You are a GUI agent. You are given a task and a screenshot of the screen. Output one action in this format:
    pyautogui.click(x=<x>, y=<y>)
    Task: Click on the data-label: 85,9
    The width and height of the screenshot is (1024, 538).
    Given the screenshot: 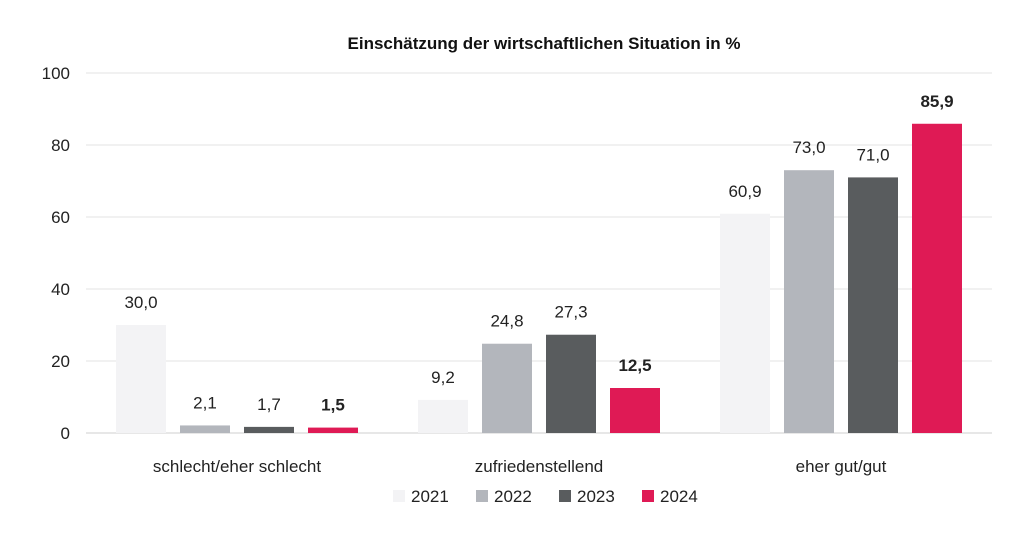 What is the action you would take?
    pyautogui.click(x=936, y=101)
    